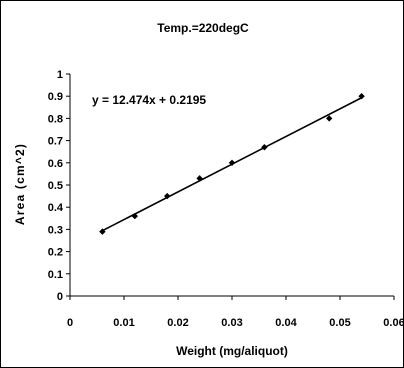  Describe the element at coordinates (60, 75) in the screenshot. I see `y-tick-label: 1` at that location.